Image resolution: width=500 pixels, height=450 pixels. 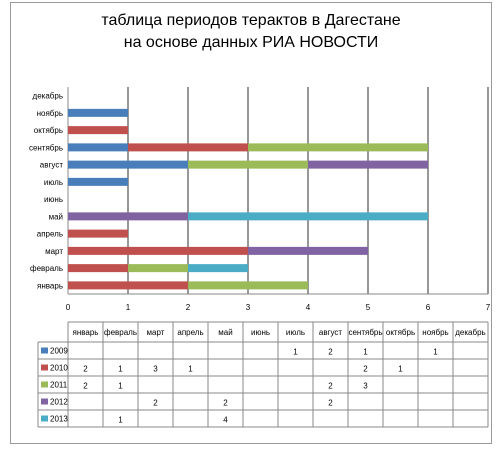 I want to click on table-value-2012-2: 2, so click(x=155, y=403).